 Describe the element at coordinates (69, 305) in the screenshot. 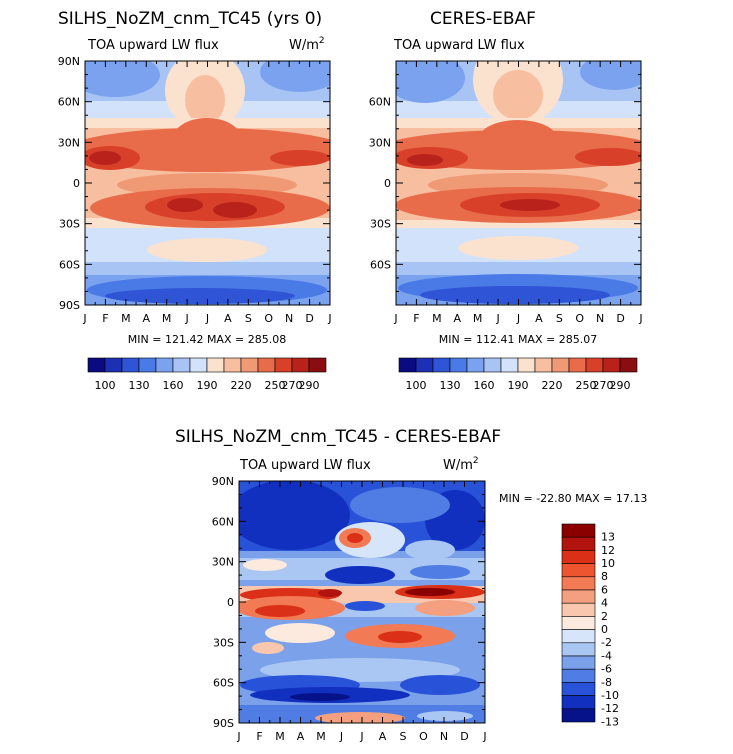

I see `y-tick-label: 90S` at that location.